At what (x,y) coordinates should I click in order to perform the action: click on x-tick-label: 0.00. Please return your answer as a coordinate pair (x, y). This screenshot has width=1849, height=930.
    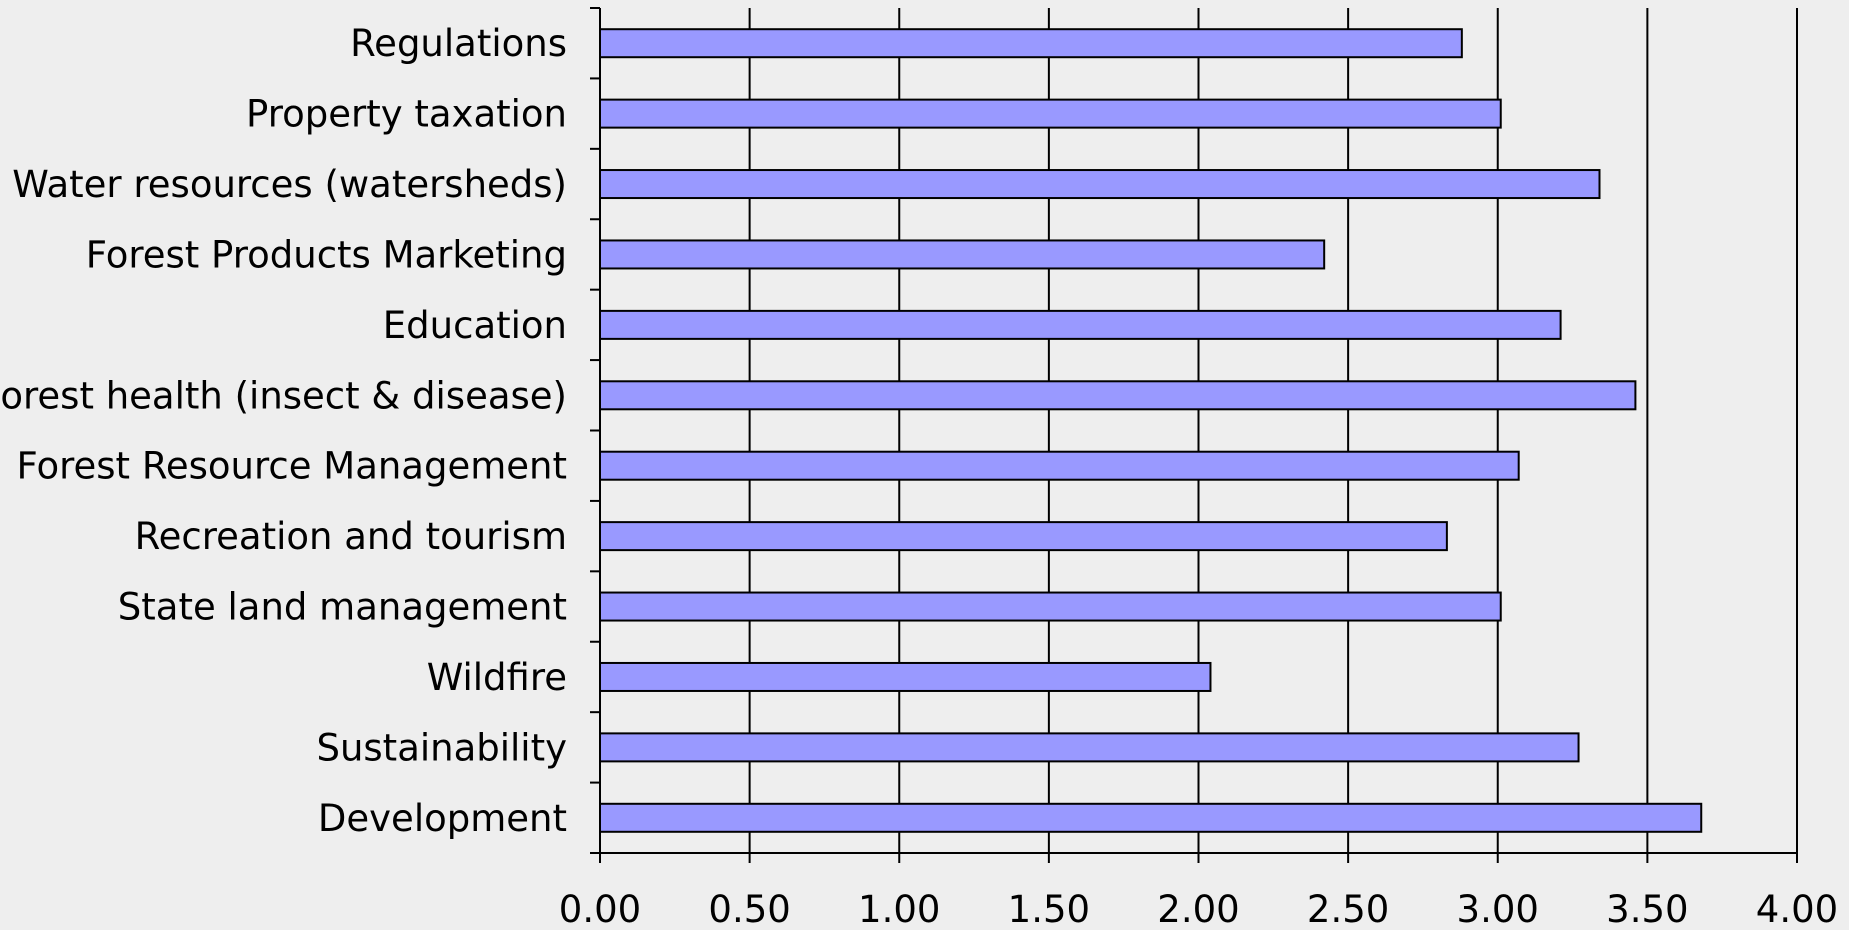
    Looking at the image, I should click on (600, 909).